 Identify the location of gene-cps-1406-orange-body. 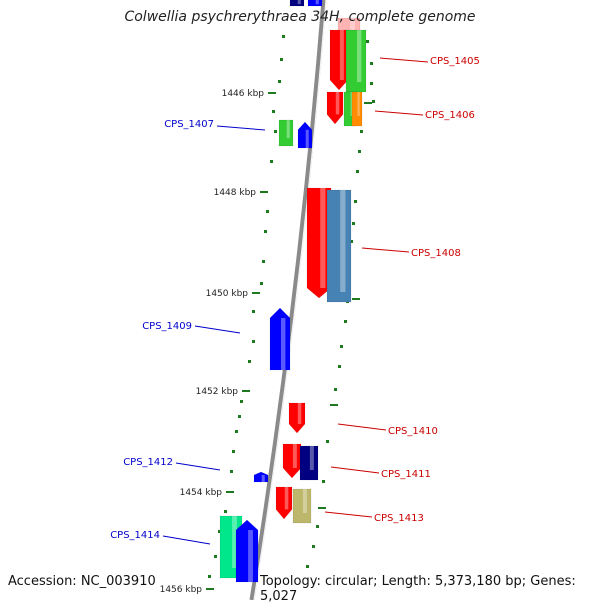
(357, 109).